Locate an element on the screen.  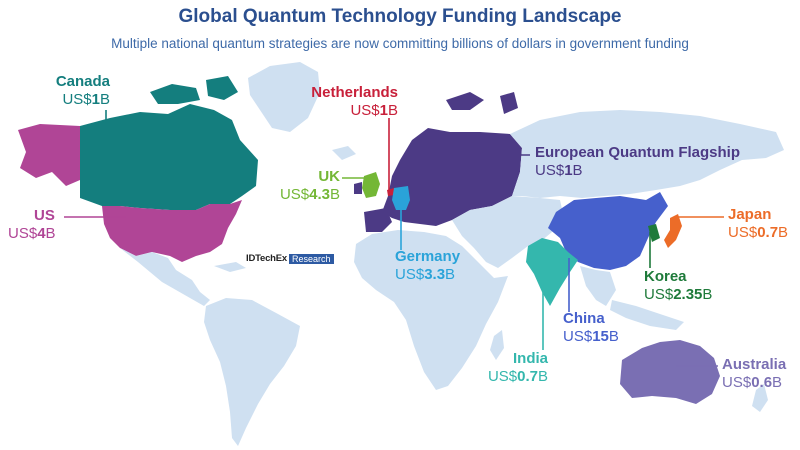
japan-name: Japan is located at coordinates (750, 214).